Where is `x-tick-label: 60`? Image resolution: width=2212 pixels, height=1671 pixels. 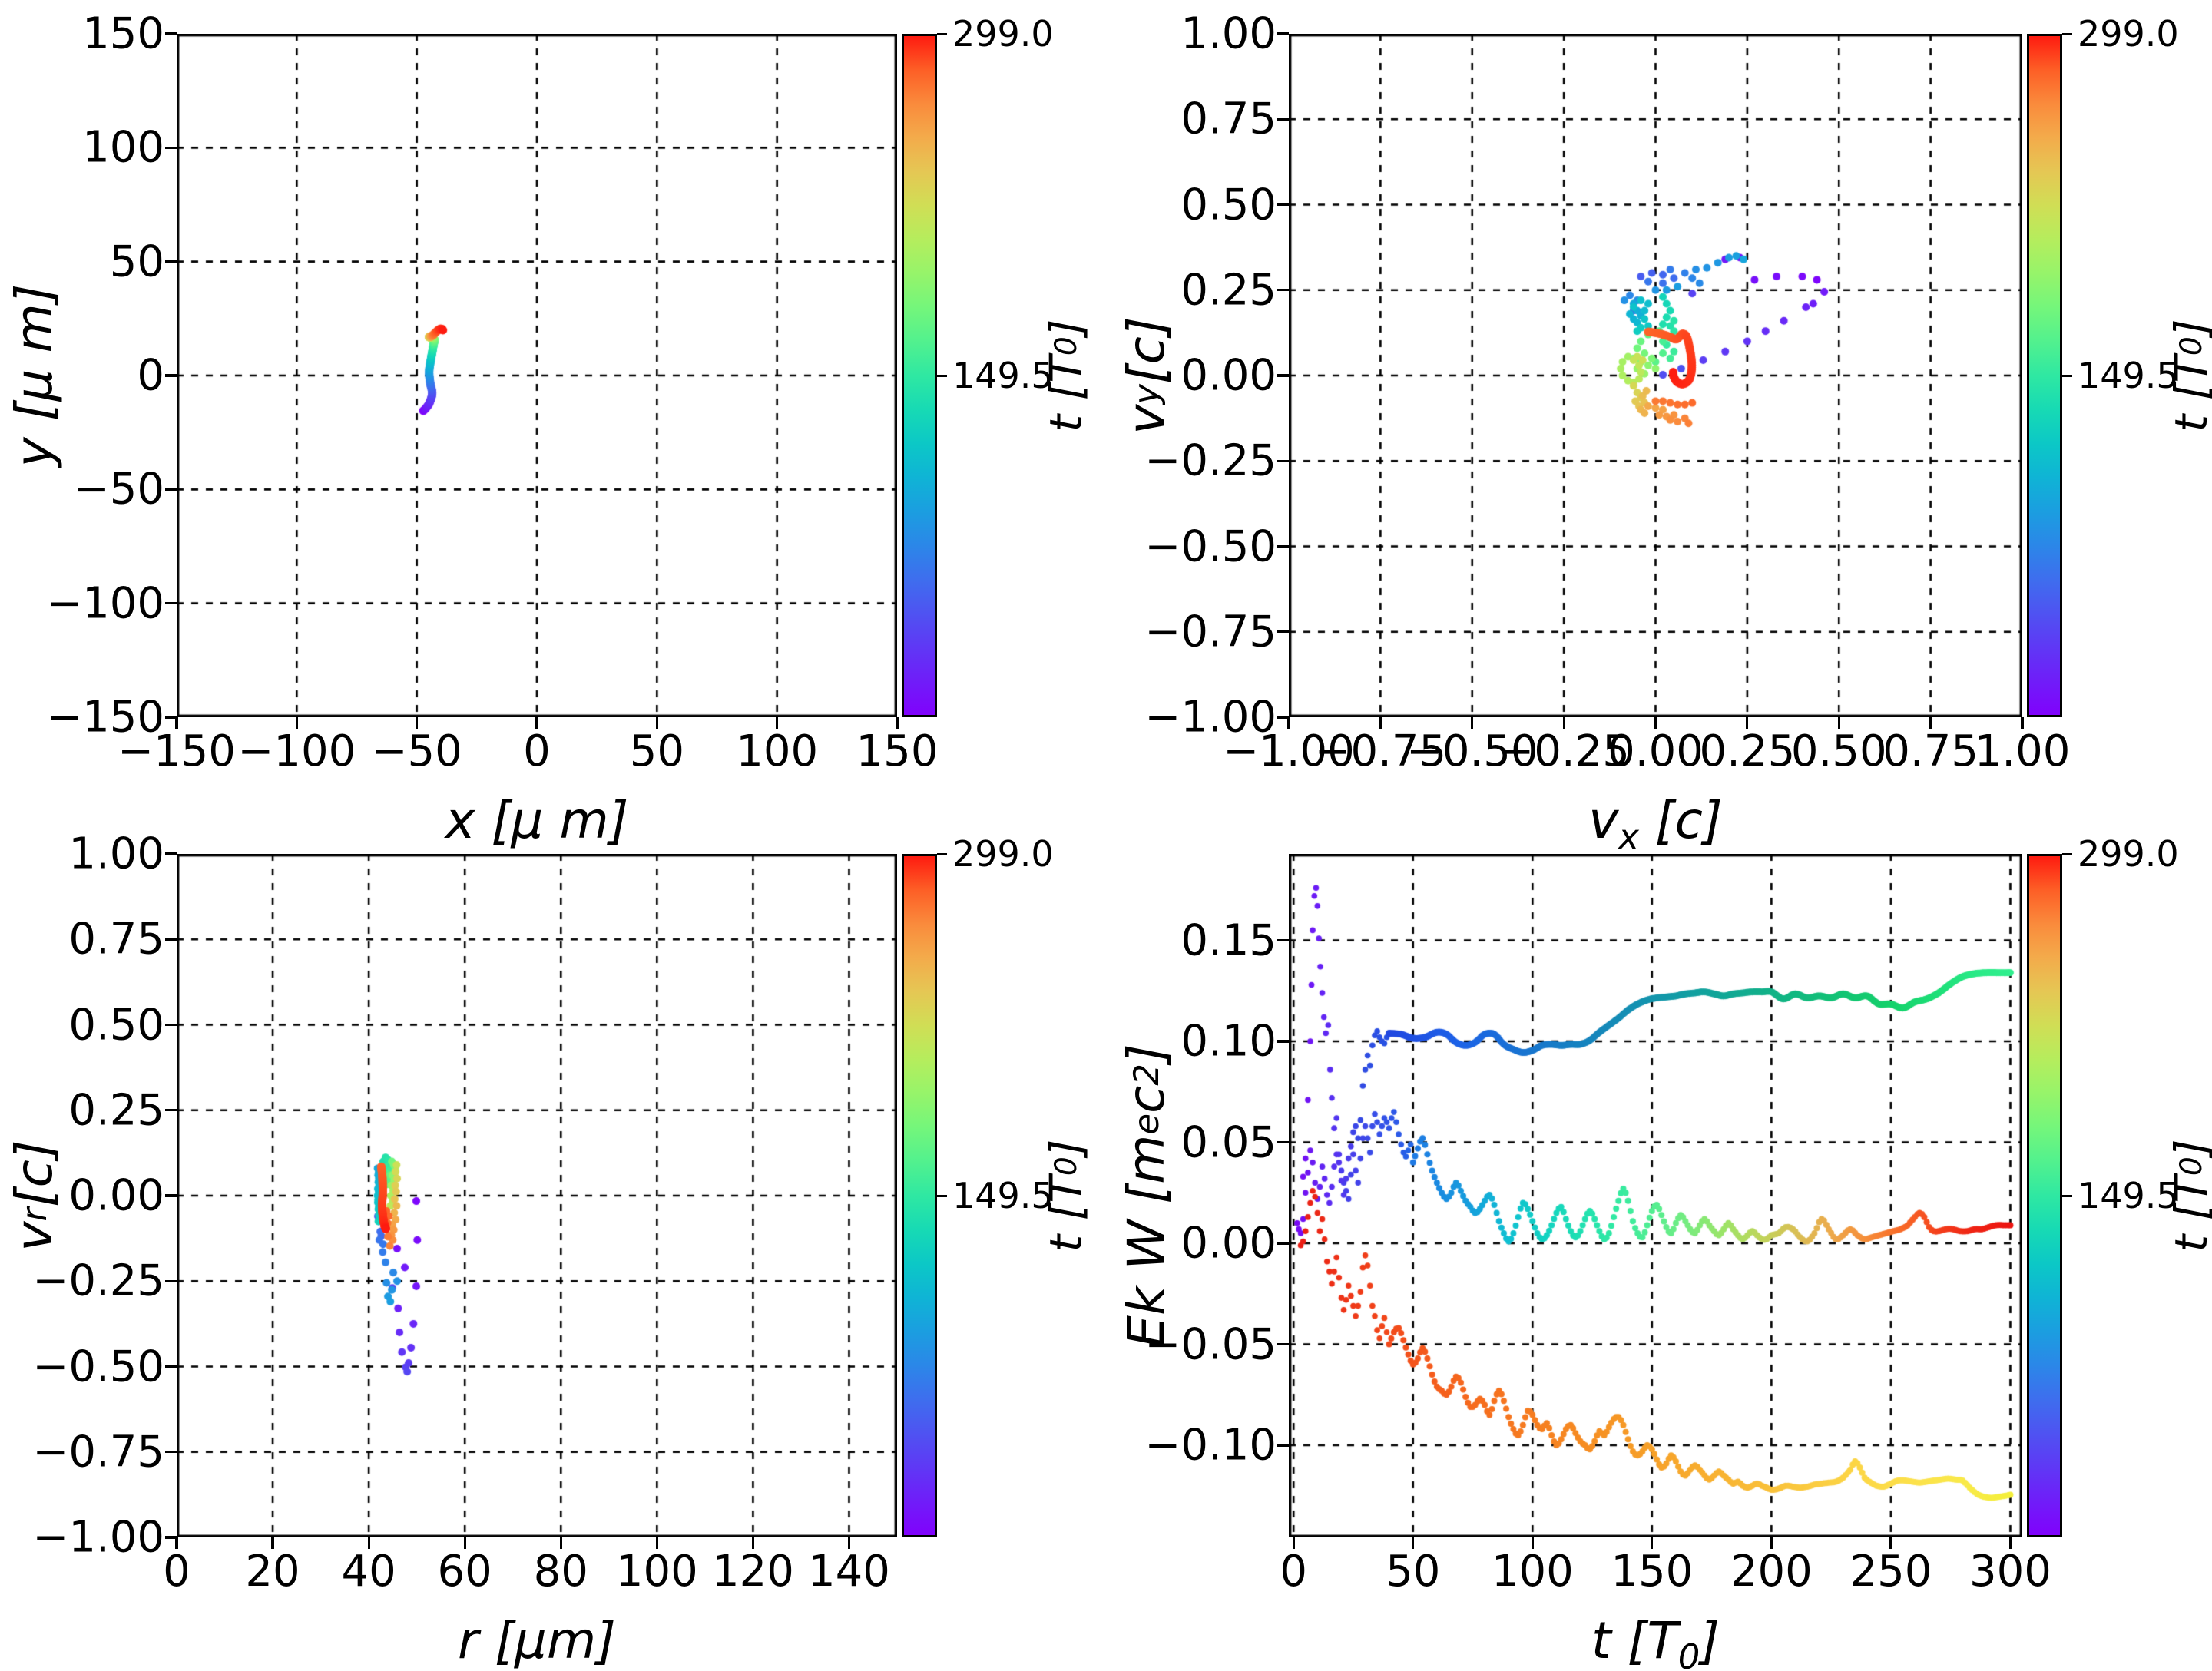 x-tick-label: 60 is located at coordinates (464, 1572).